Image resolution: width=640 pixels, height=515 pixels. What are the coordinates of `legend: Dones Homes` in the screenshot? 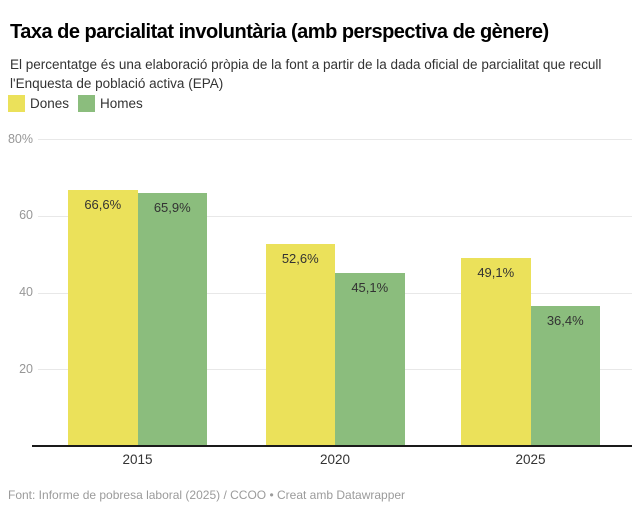 It's located at (75, 103).